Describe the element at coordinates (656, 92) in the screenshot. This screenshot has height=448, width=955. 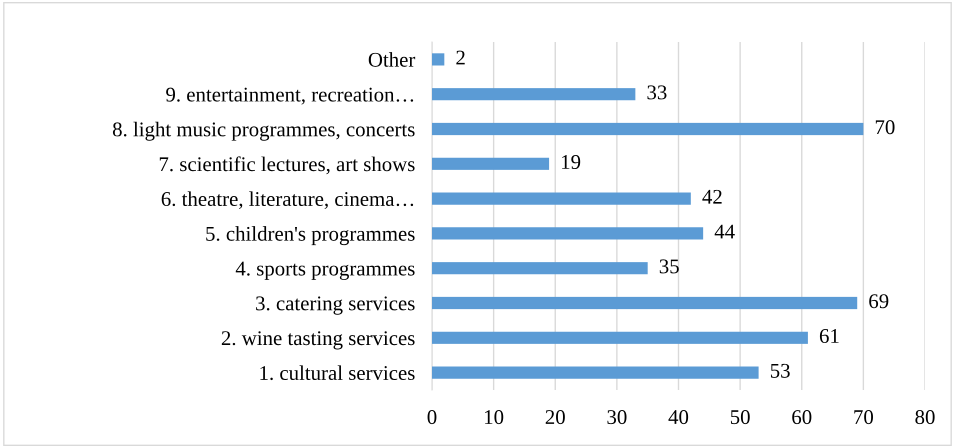
I see `data-label: 33` at that location.